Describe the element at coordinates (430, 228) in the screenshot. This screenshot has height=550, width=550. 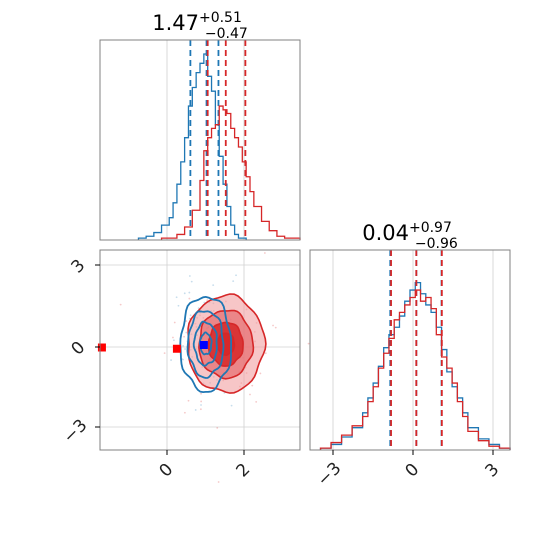
I see `title-sup: +0.97` at that location.